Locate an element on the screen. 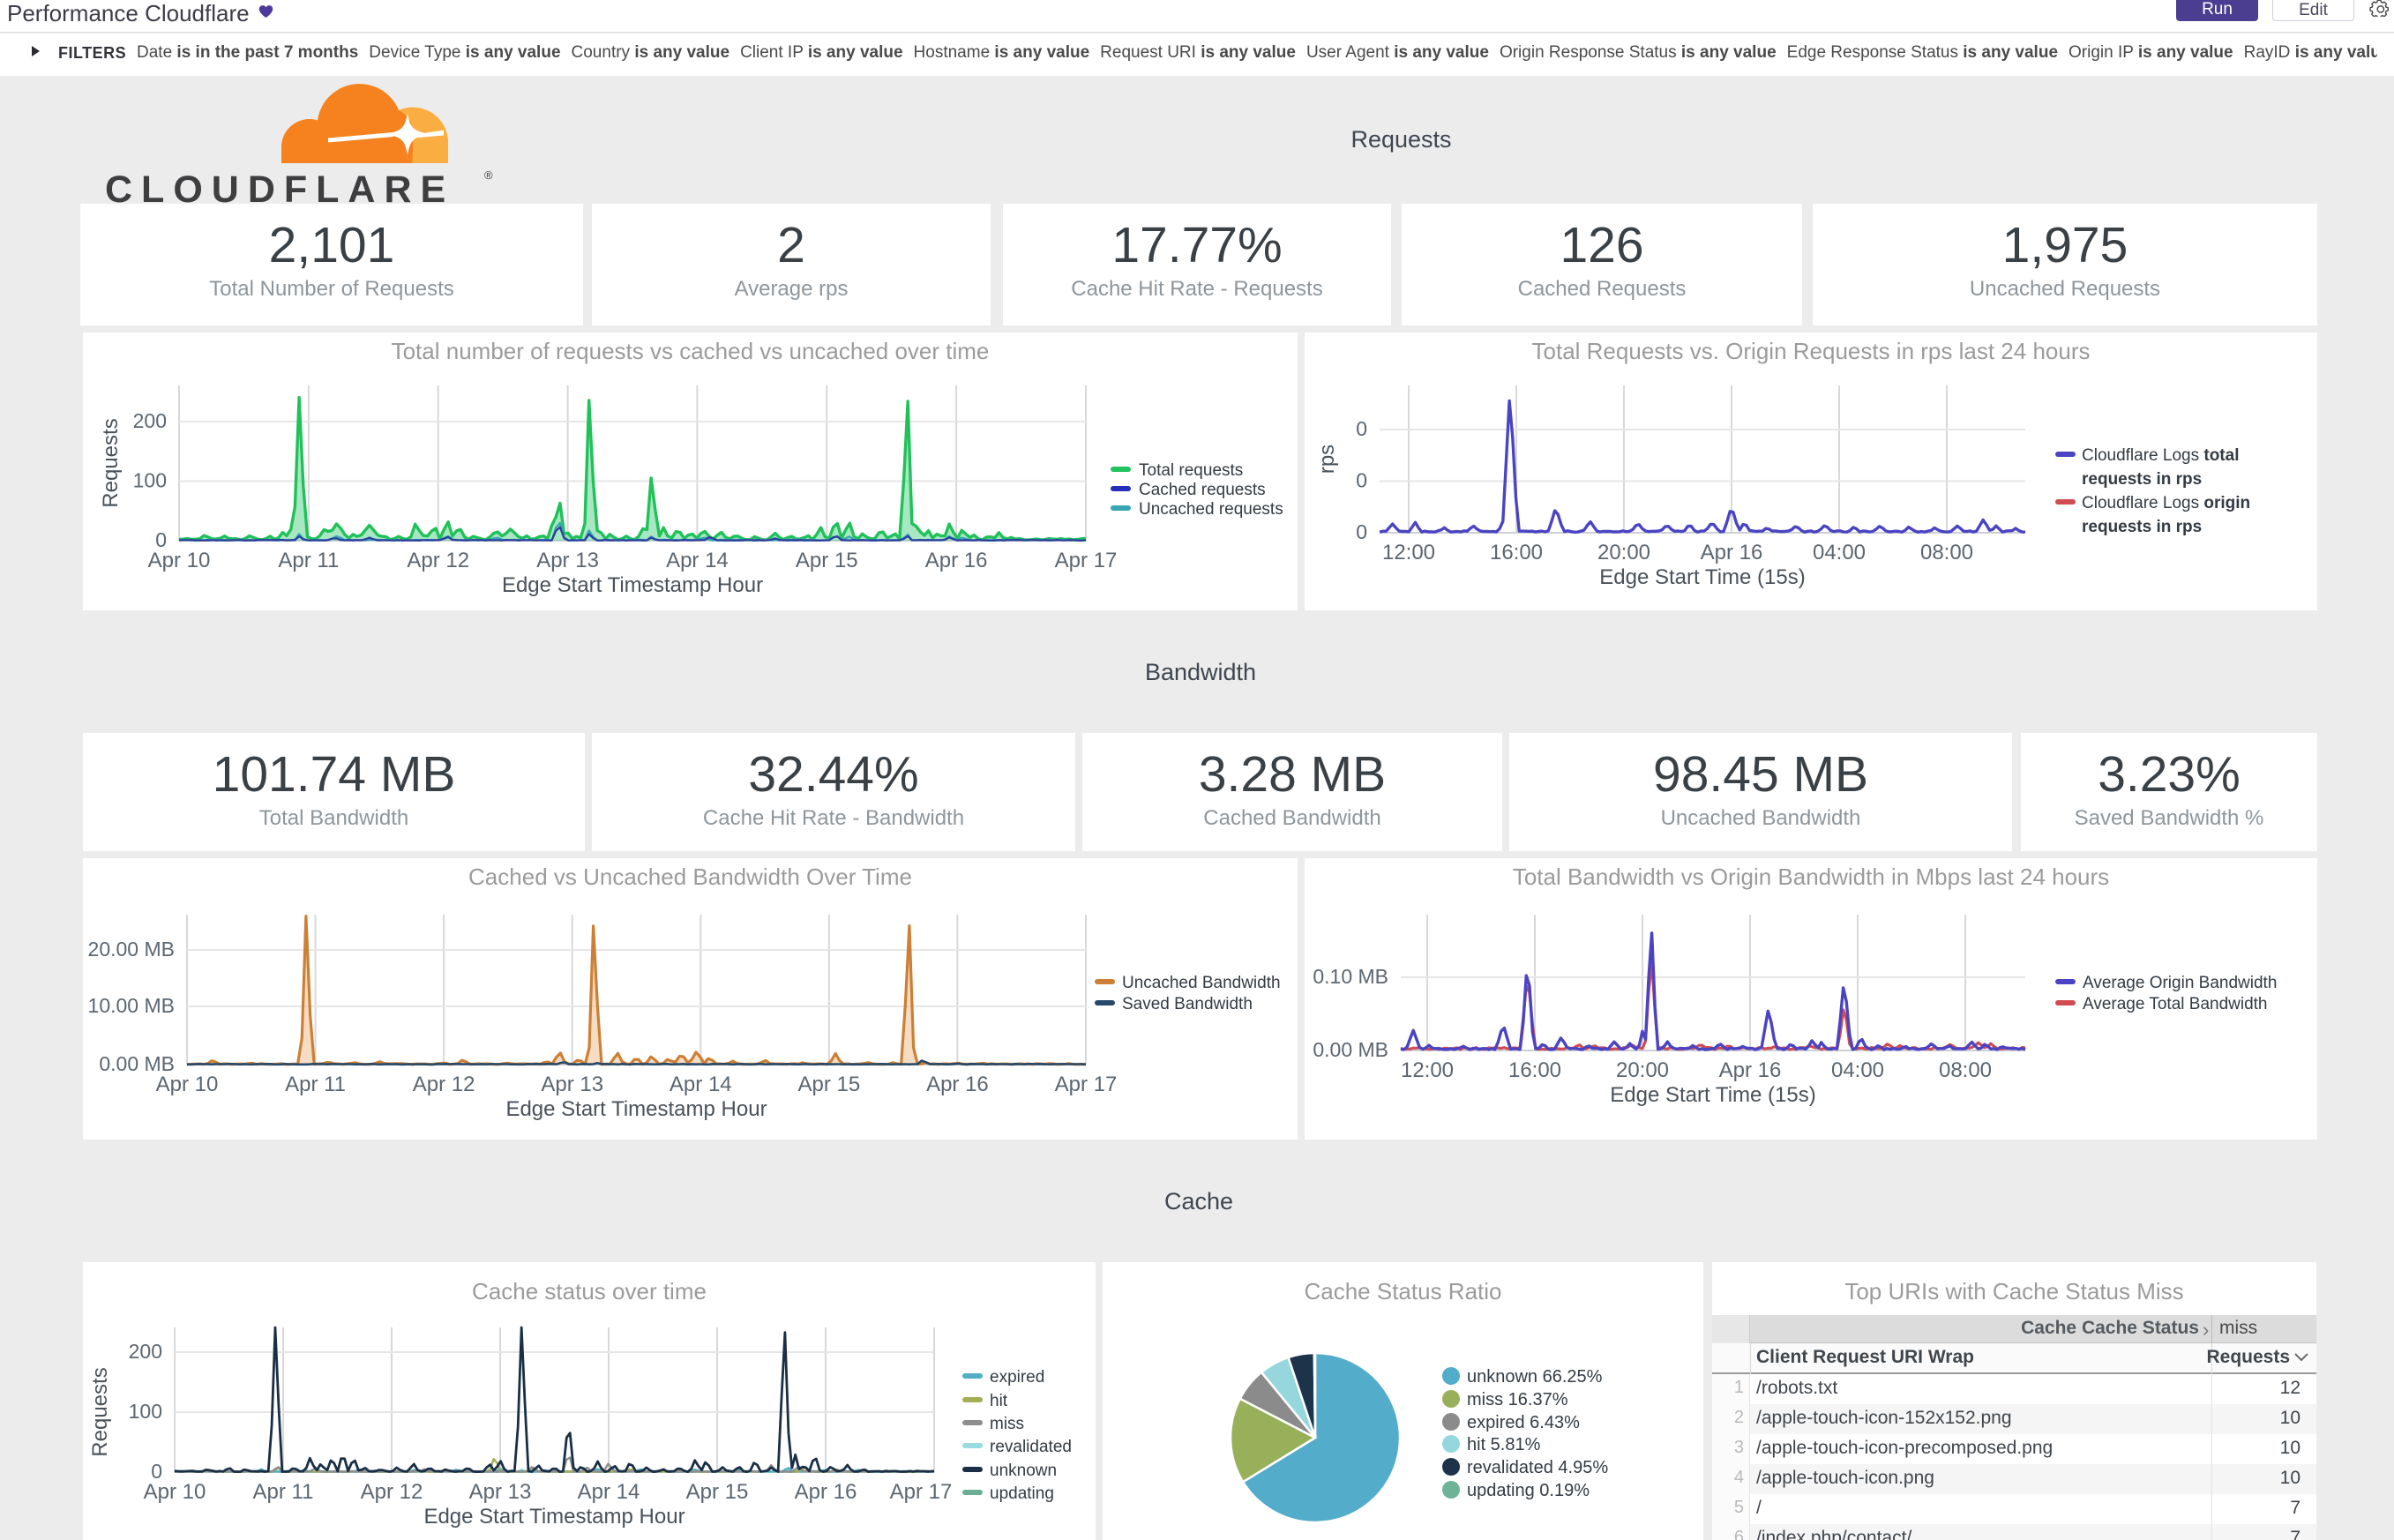 The width and height of the screenshot is (2394, 1540). svg-text: Total requests is located at coordinates (1191, 470).